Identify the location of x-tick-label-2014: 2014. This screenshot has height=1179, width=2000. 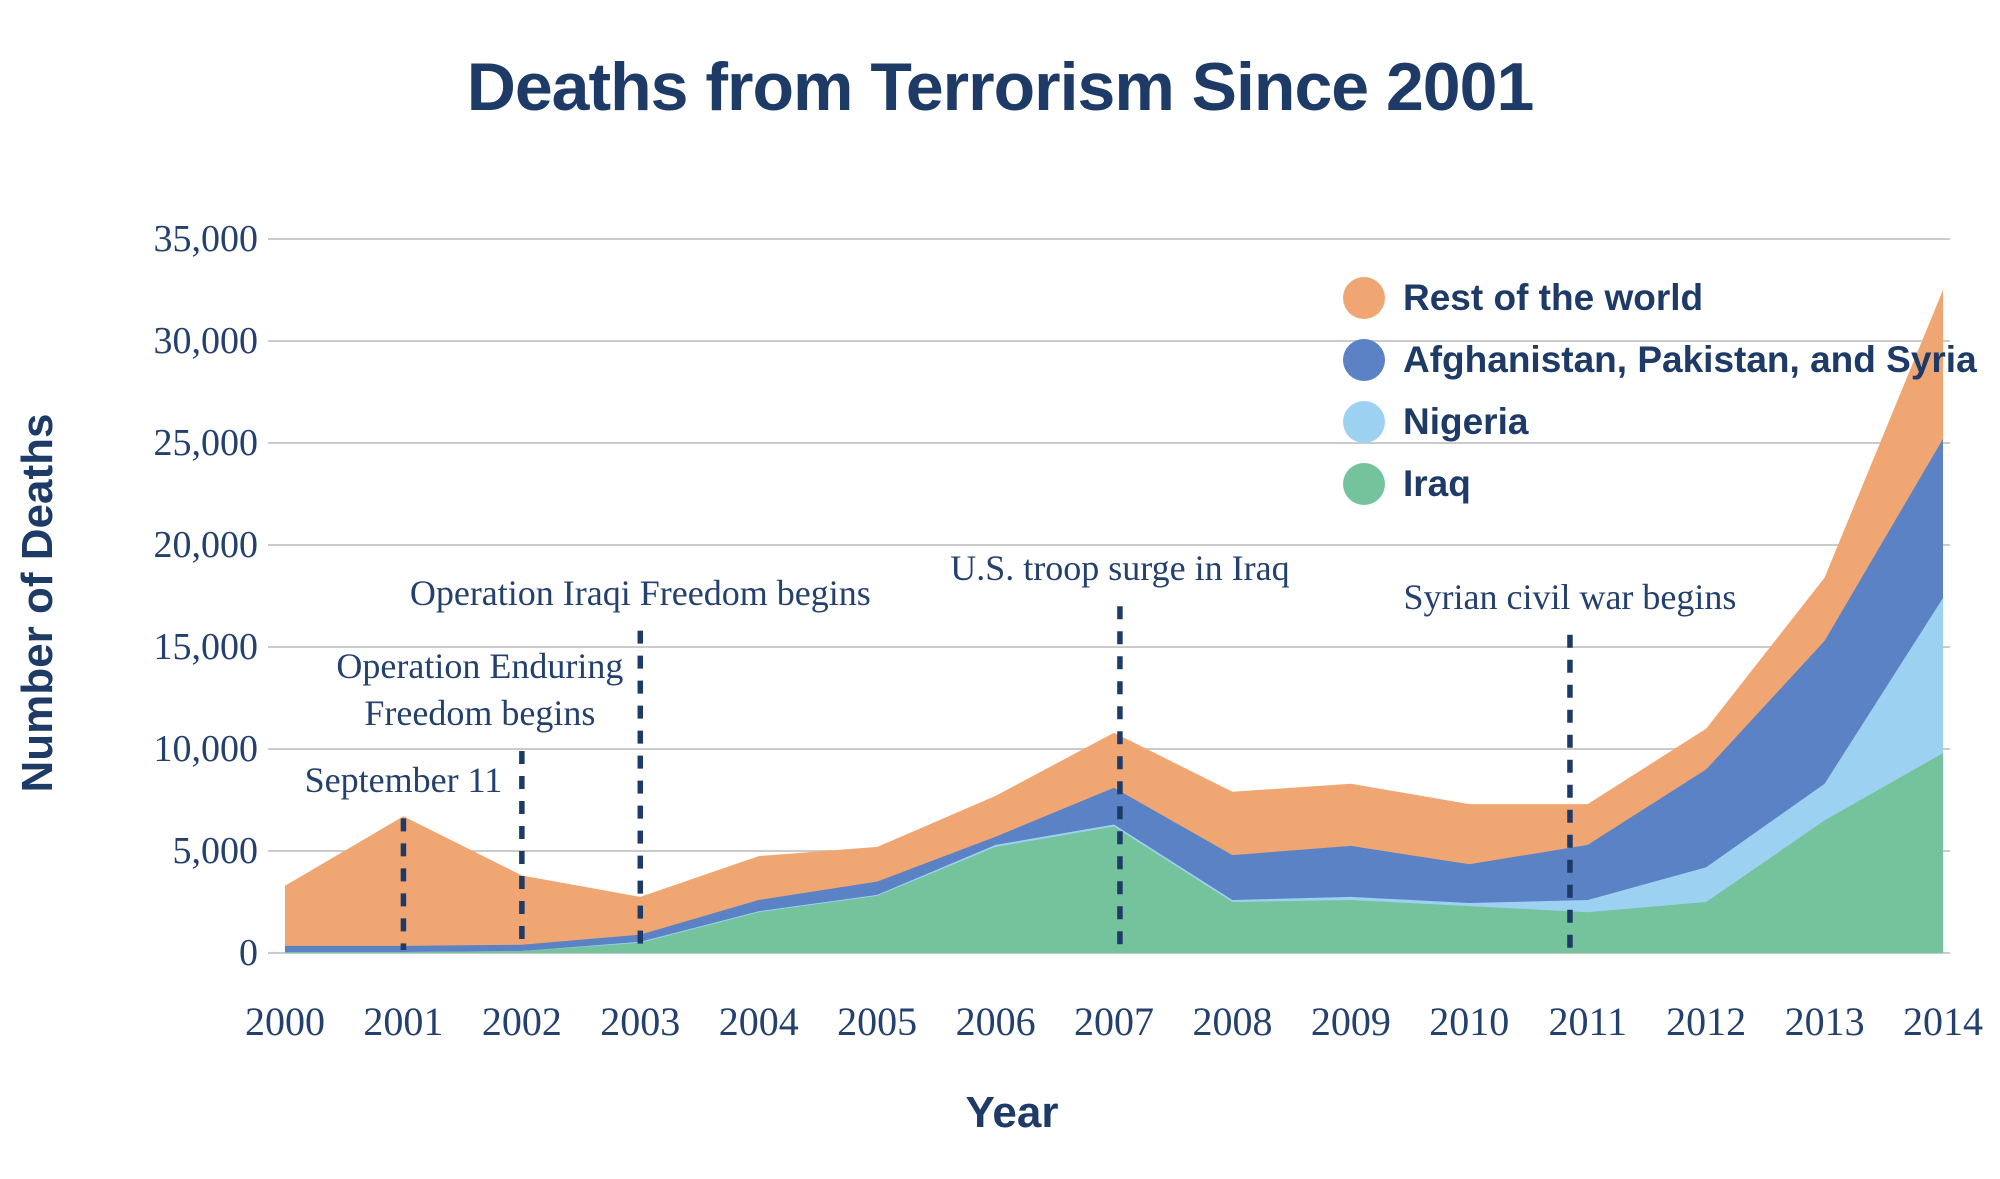
(1943, 1021).